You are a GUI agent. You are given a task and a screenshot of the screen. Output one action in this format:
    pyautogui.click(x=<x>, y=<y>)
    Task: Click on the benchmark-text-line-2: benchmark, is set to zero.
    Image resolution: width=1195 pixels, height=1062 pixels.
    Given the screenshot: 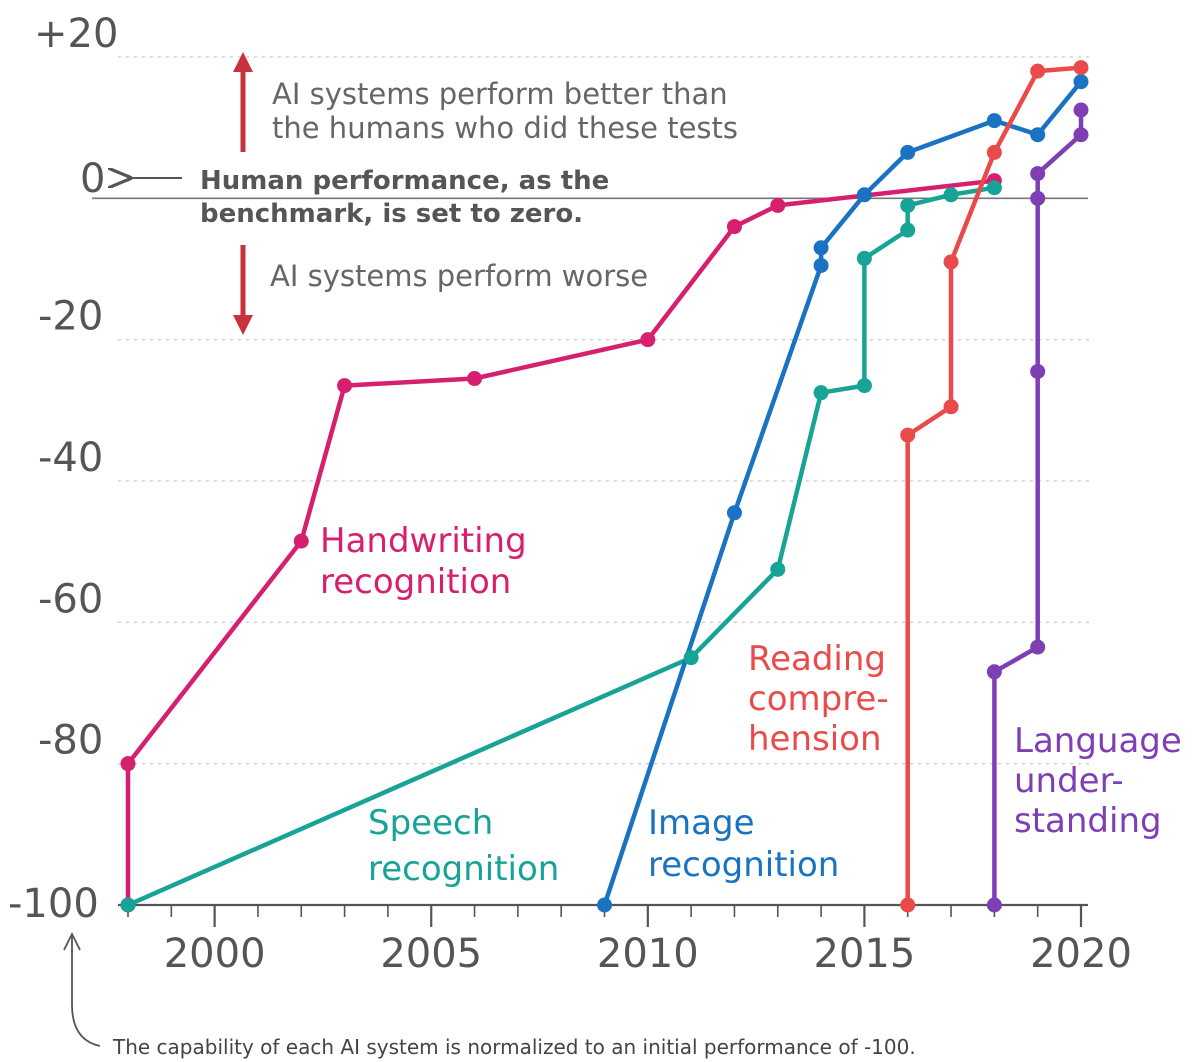 What is the action you would take?
    pyautogui.click(x=391, y=214)
    